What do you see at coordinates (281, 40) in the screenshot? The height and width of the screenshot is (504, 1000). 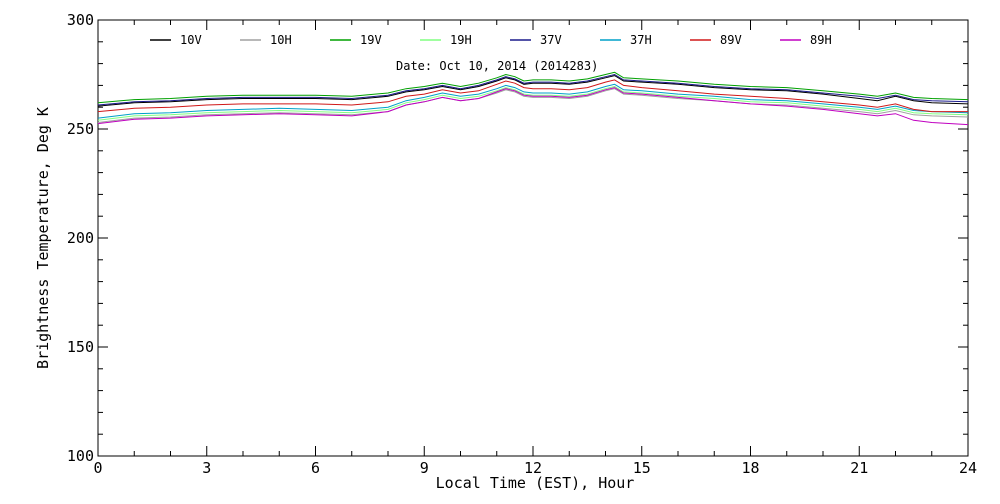 I see `legend-label-10h: 10H` at bounding box center [281, 40].